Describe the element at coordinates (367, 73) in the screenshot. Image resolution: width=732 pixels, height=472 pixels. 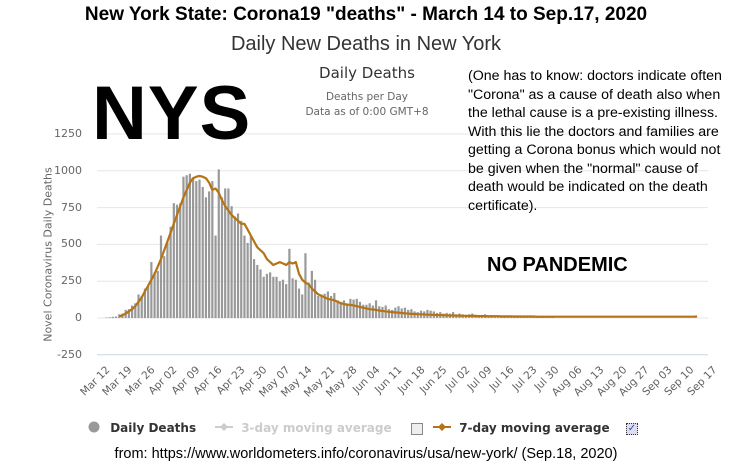
I see `chart-title: Daily Deaths` at that location.